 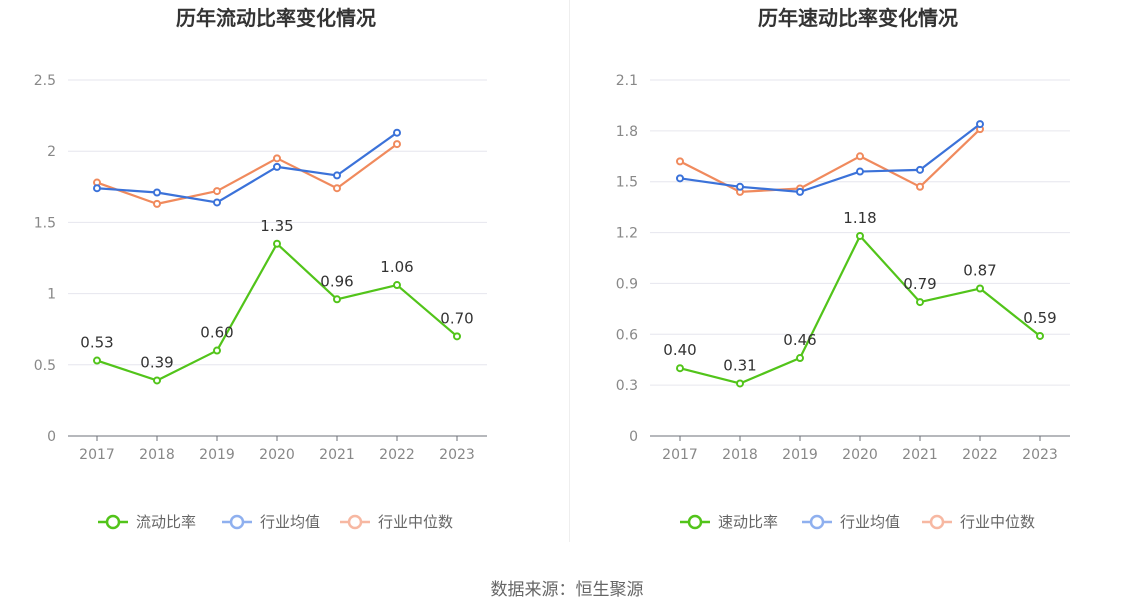 I want to click on data-label: 0.31, so click(x=739, y=365).